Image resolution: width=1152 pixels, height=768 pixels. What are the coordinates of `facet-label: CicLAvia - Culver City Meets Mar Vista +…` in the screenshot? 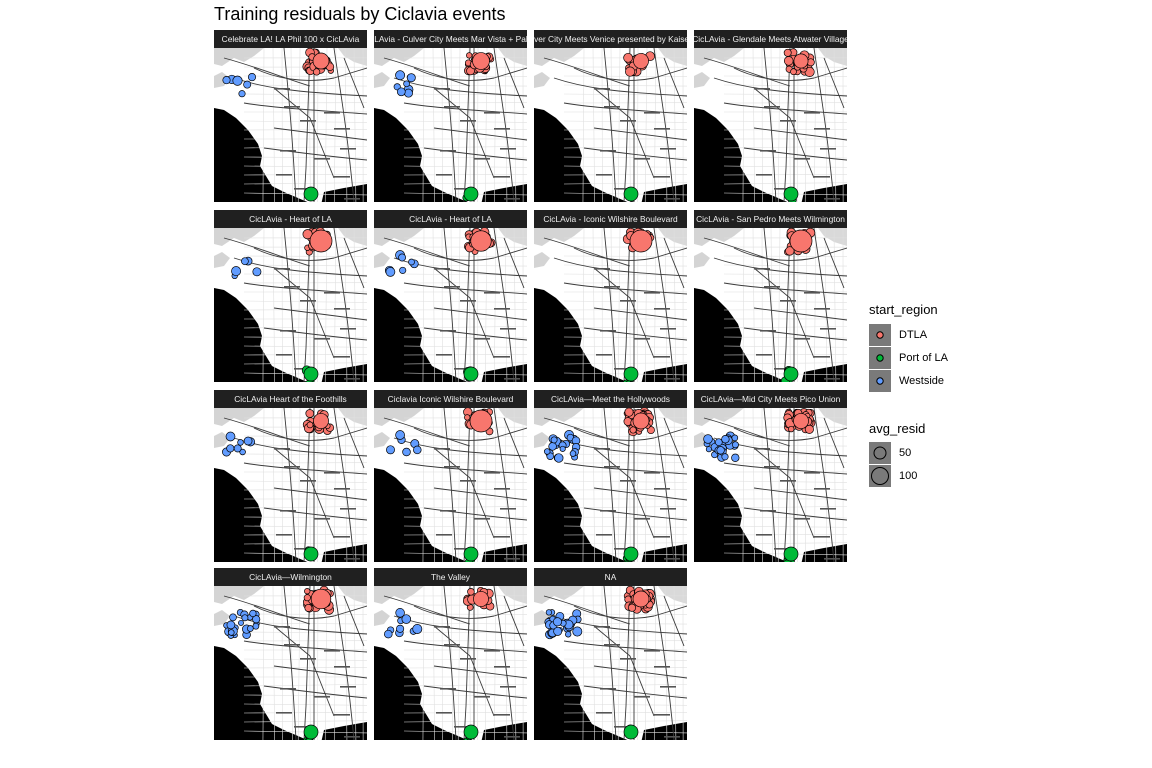 It's located at (450, 39).